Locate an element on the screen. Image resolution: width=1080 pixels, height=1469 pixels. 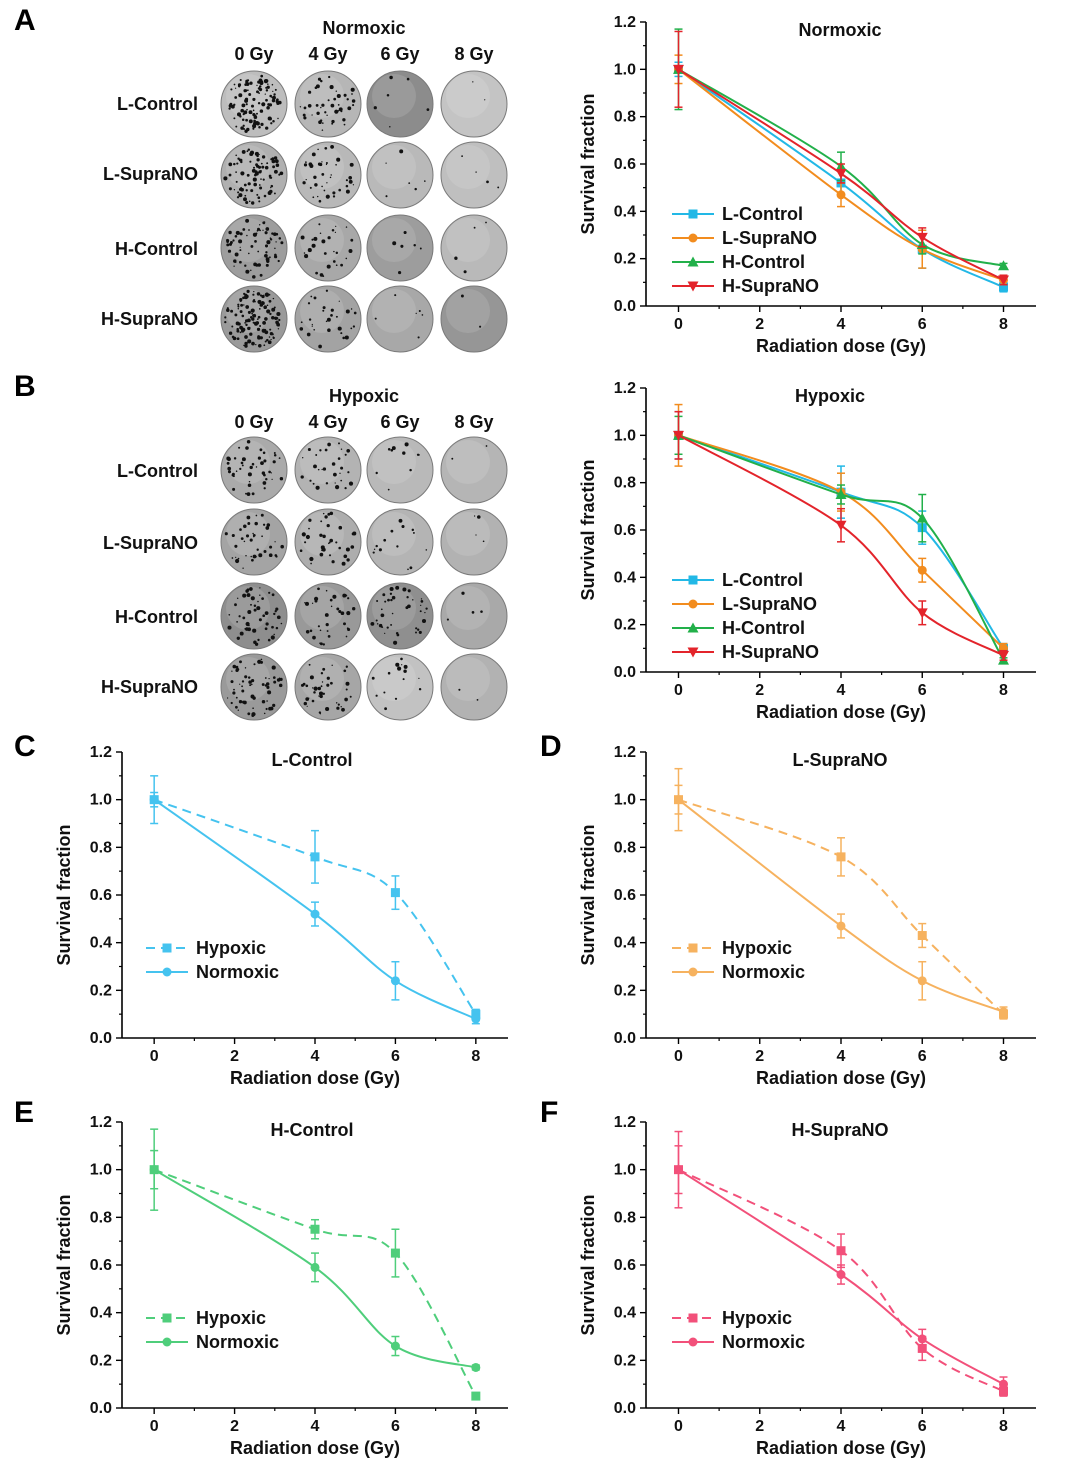
x-tick-label: 6 is located at coordinates (922, 690).